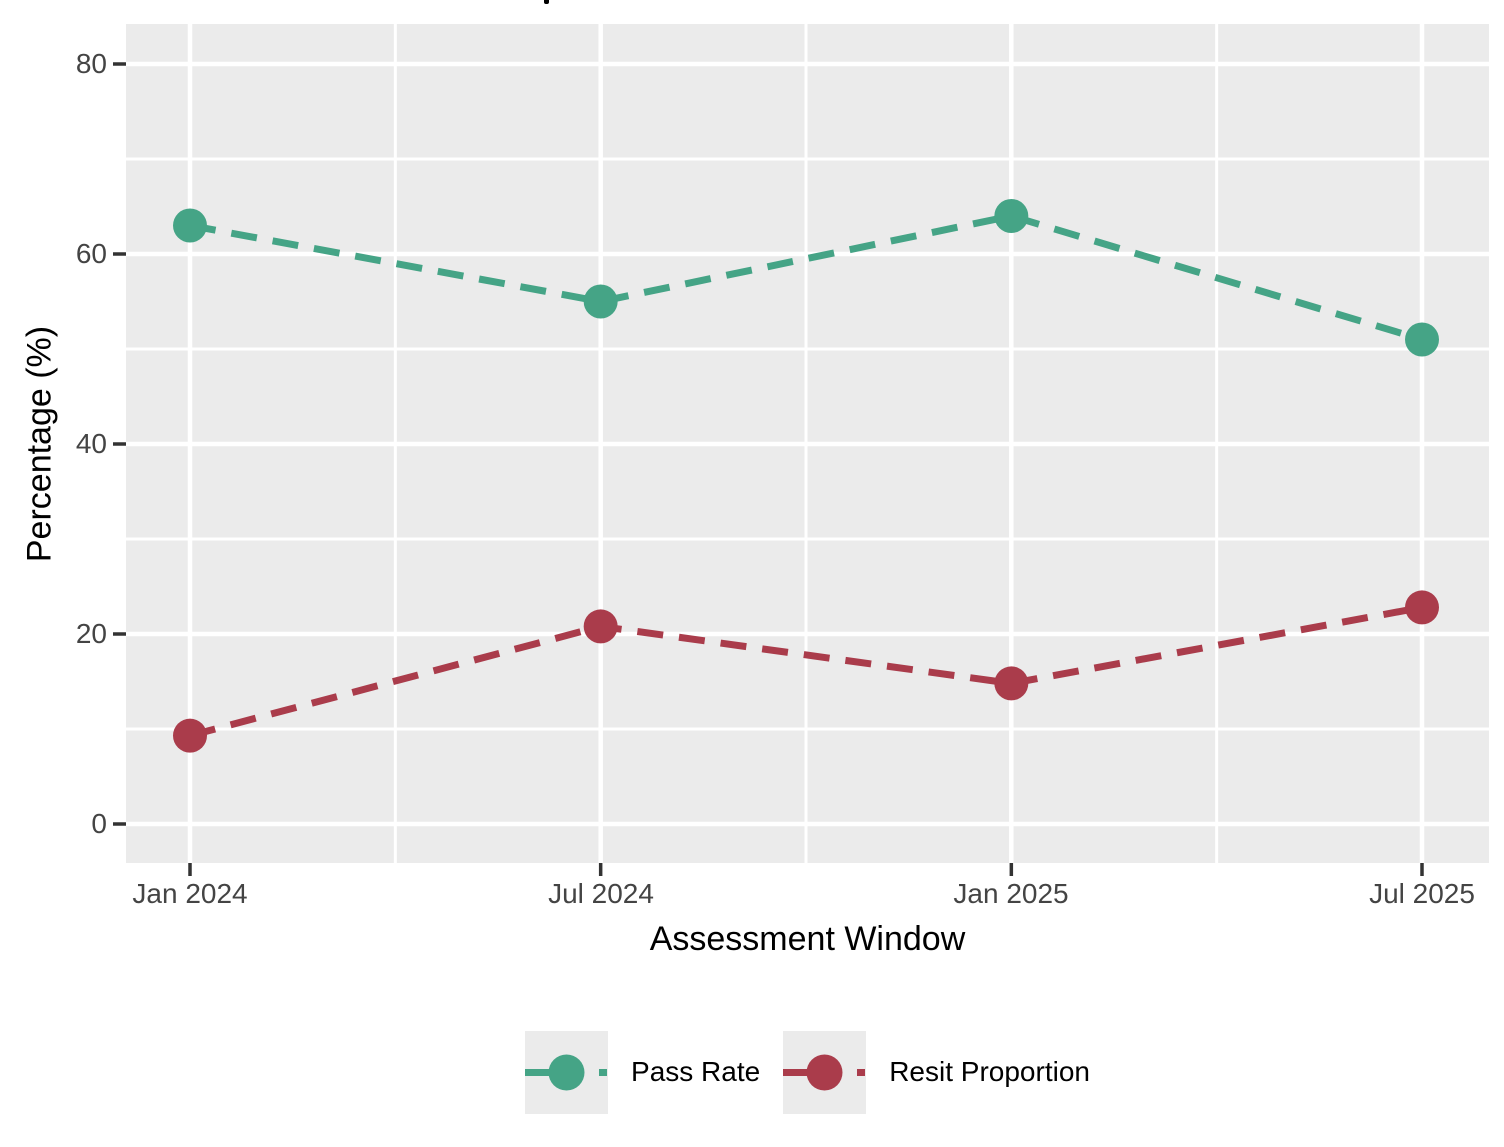 The height and width of the screenshot is (1147, 1504). Describe the element at coordinates (807, 939) in the screenshot. I see `x-axis-title: Assessment Window` at that location.